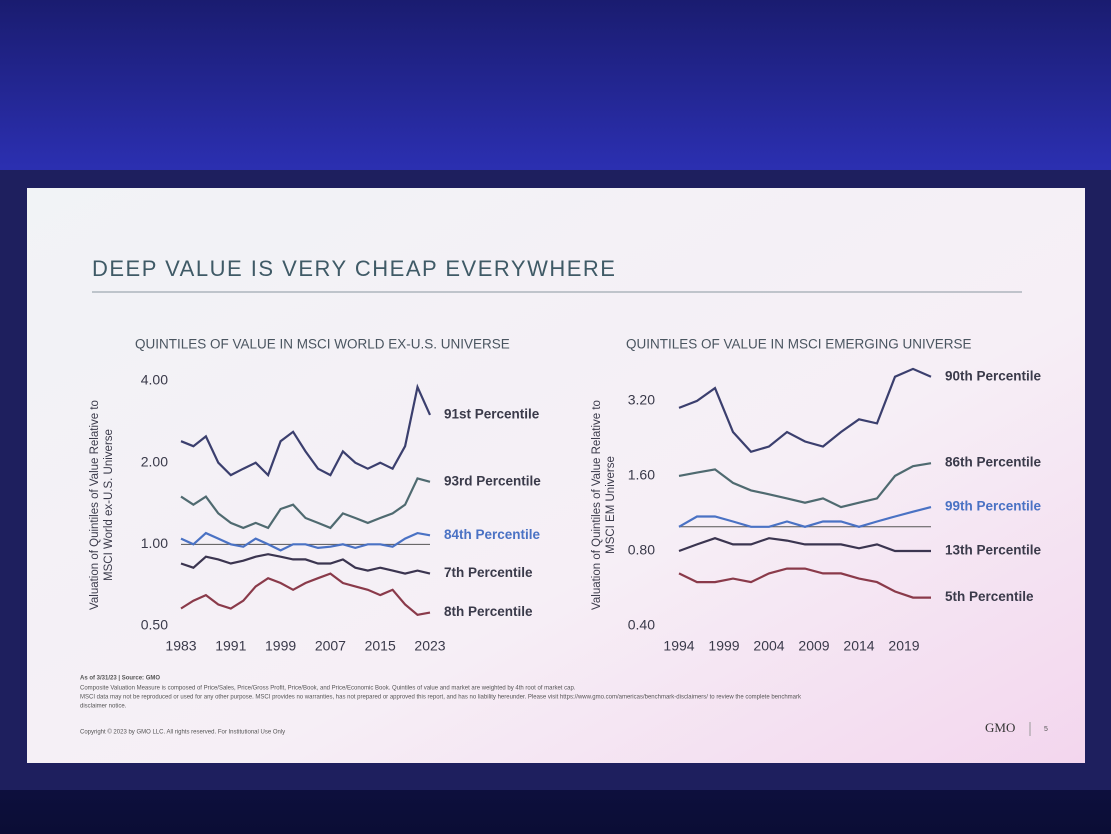  Describe the element at coordinates (993, 375) in the screenshot. I see `series-label: 90th Percentile` at that location.